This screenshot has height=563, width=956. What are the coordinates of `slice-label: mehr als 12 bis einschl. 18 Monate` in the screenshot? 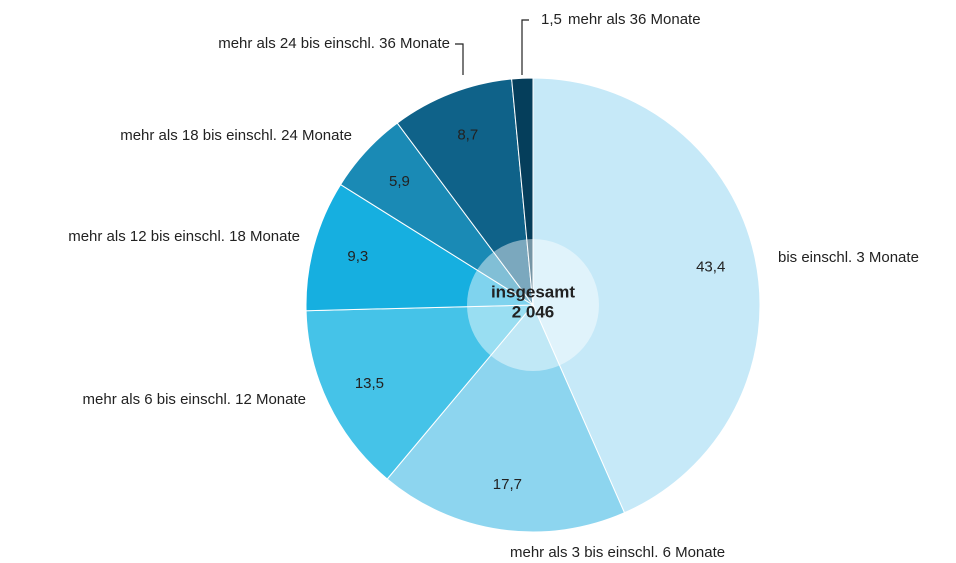 It's located at (184, 236).